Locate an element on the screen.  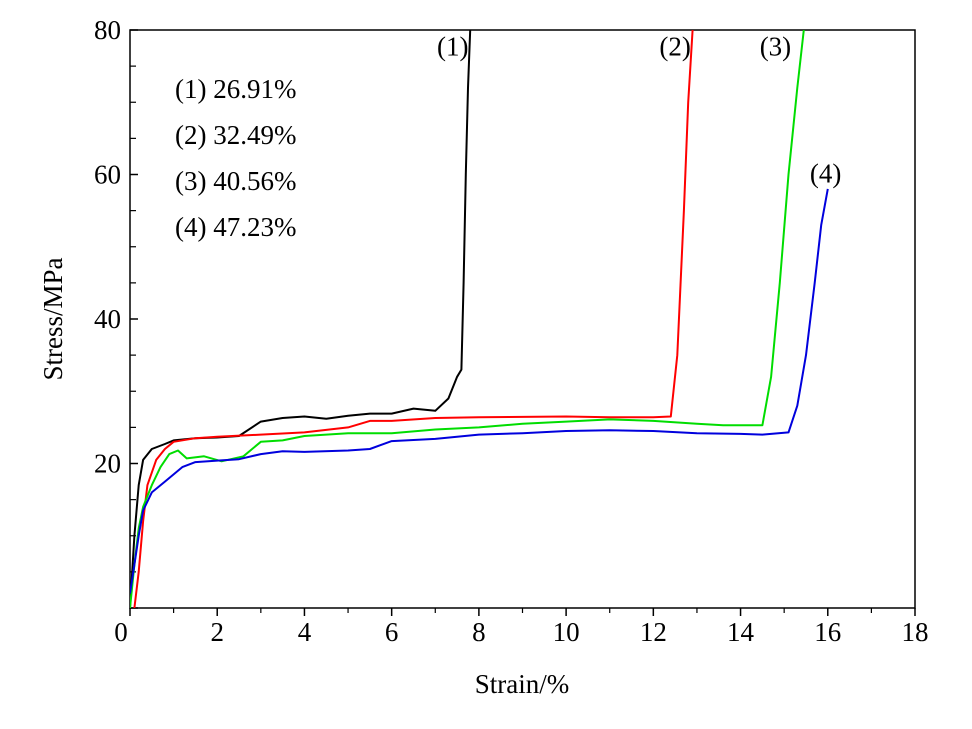
y-tick-label: 60 is located at coordinates (107, 175).